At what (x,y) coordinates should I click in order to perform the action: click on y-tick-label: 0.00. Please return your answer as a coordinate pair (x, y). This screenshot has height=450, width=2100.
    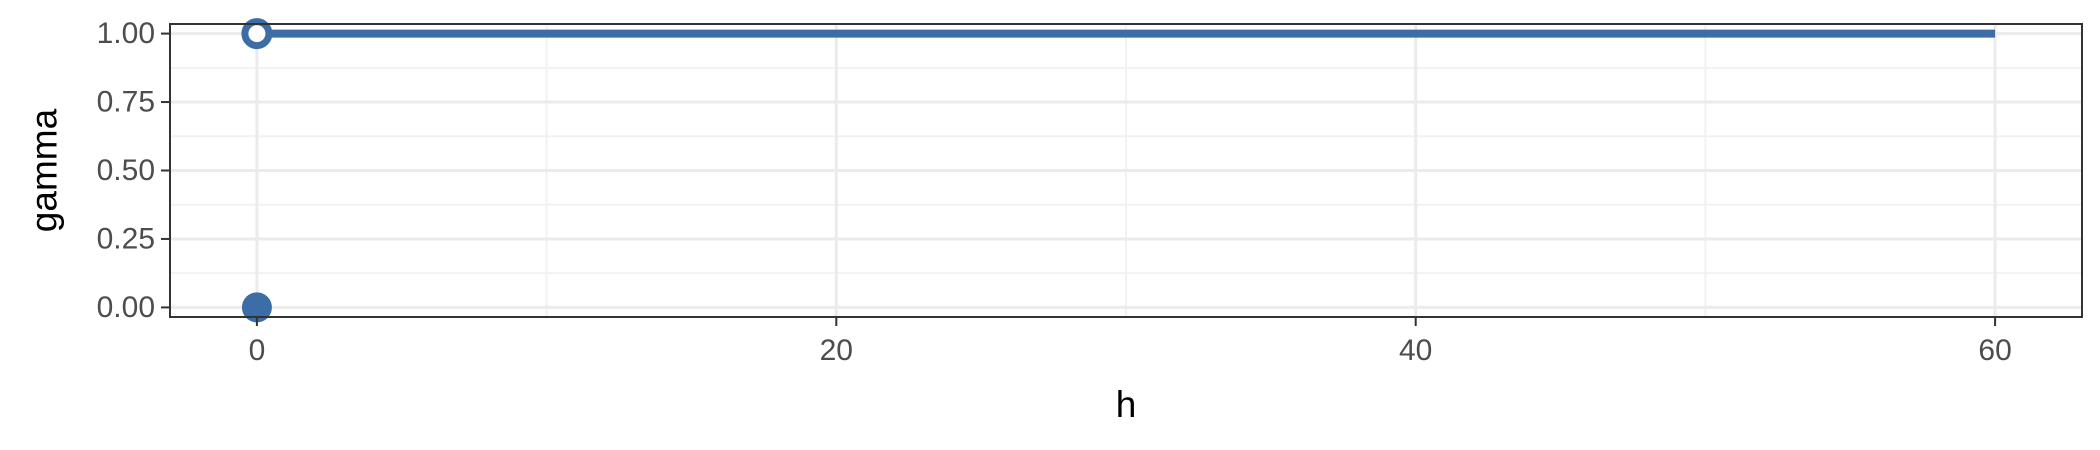
    Looking at the image, I should click on (126, 307).